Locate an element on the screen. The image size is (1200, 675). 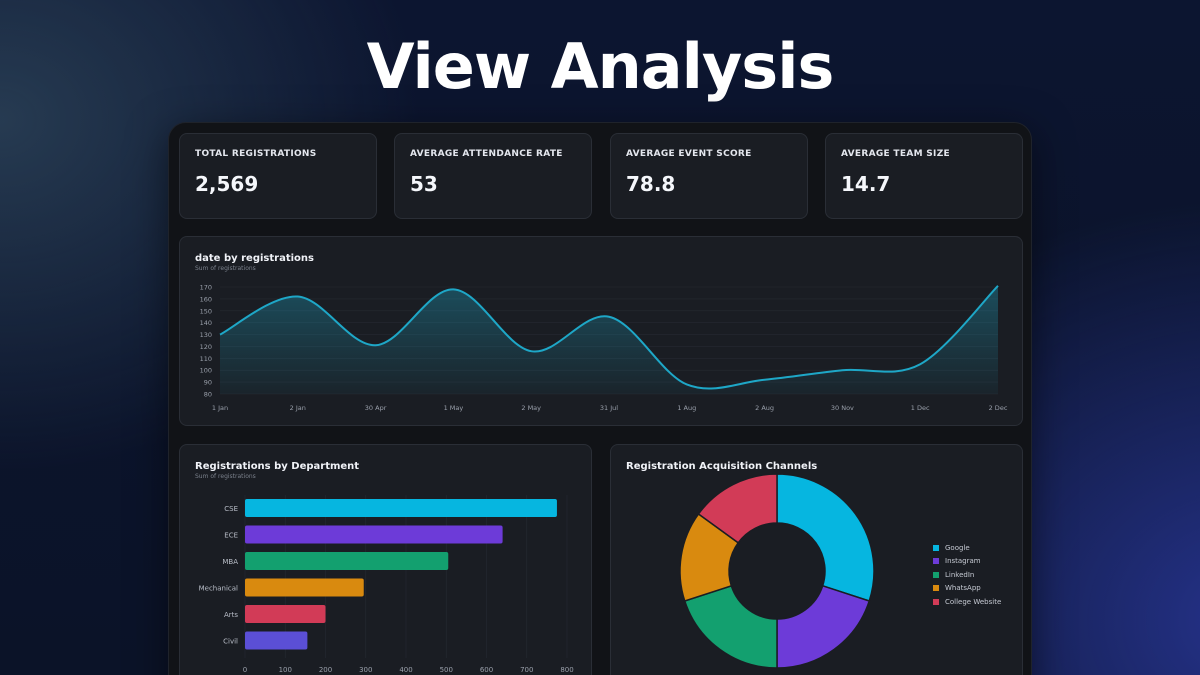
x-tick-label: 600 is located at coordinates (486, 670).